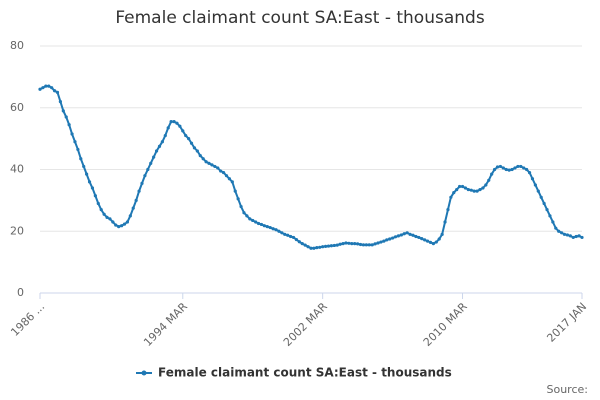 Image resolution: width=600 pixels, height=400 pixels. What do you see at coordinates (568, 389) in the screenshot?
I see `source-label: Source:` at bounding box center [568, 389].